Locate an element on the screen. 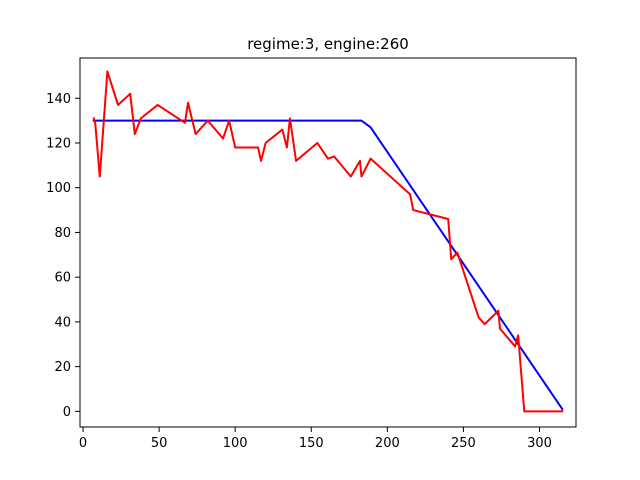  y-tick-label: 0 is located at coordinates (67, 412).